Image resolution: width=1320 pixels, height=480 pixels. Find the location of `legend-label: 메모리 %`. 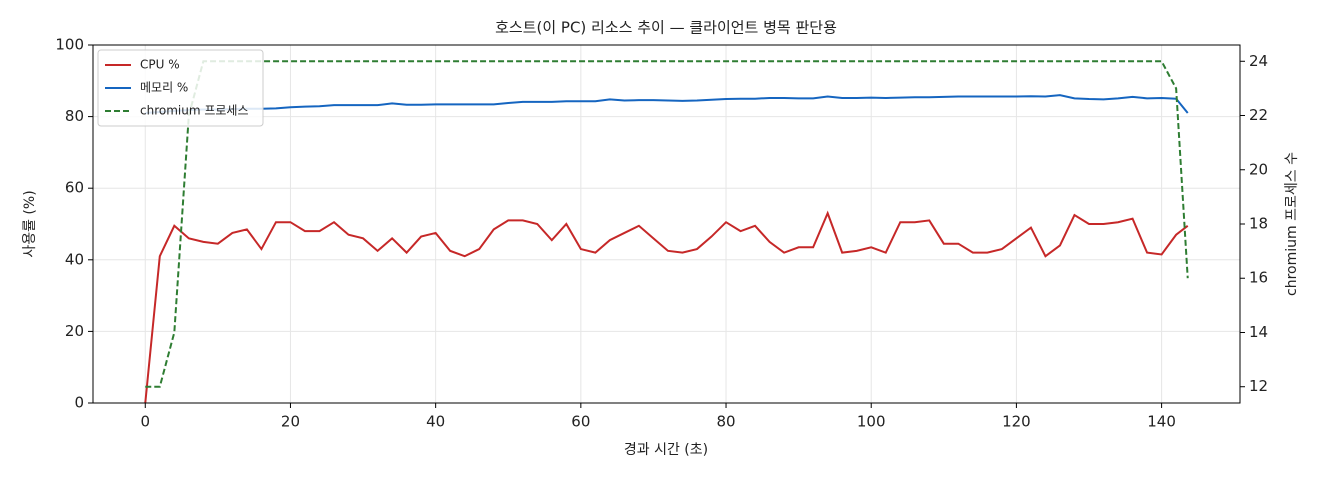

legend-label: 메모리 % is located at coordinates (164, 88).